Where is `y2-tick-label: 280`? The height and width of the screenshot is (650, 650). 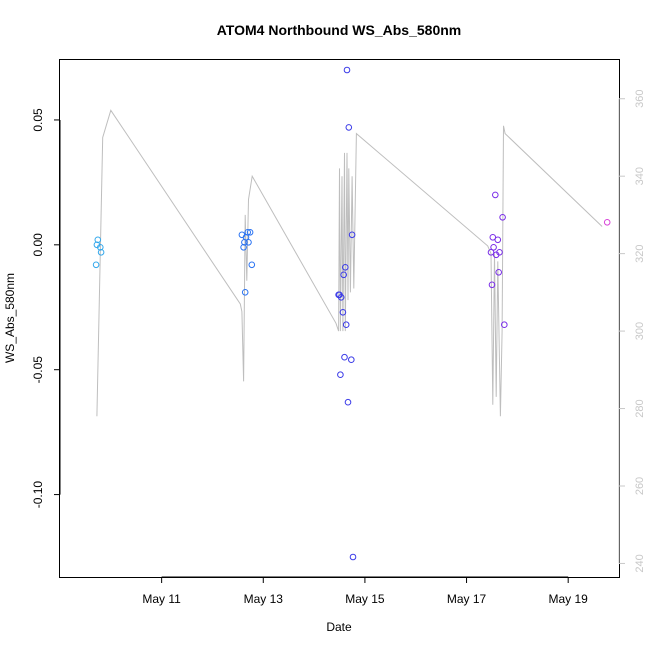
y2-tick-label: 280 is located at coordinates (640, 408).